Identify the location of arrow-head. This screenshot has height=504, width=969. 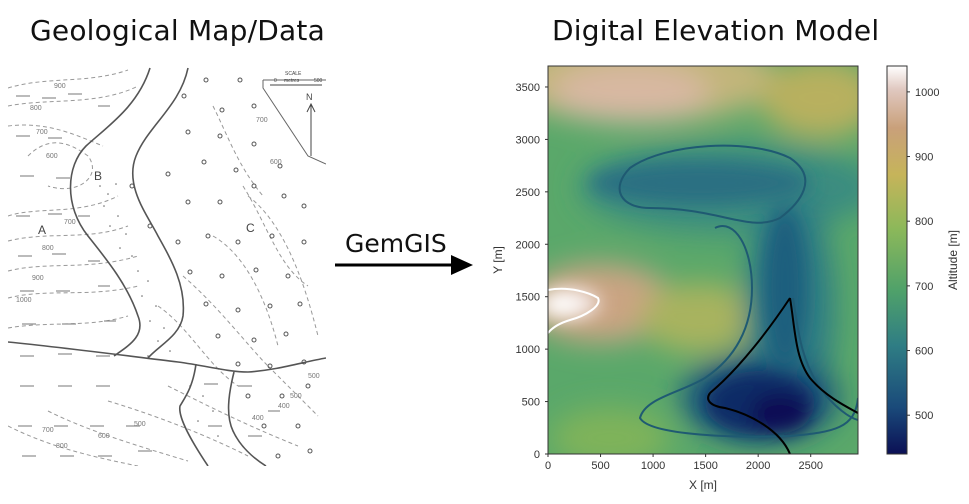
(462, 265).